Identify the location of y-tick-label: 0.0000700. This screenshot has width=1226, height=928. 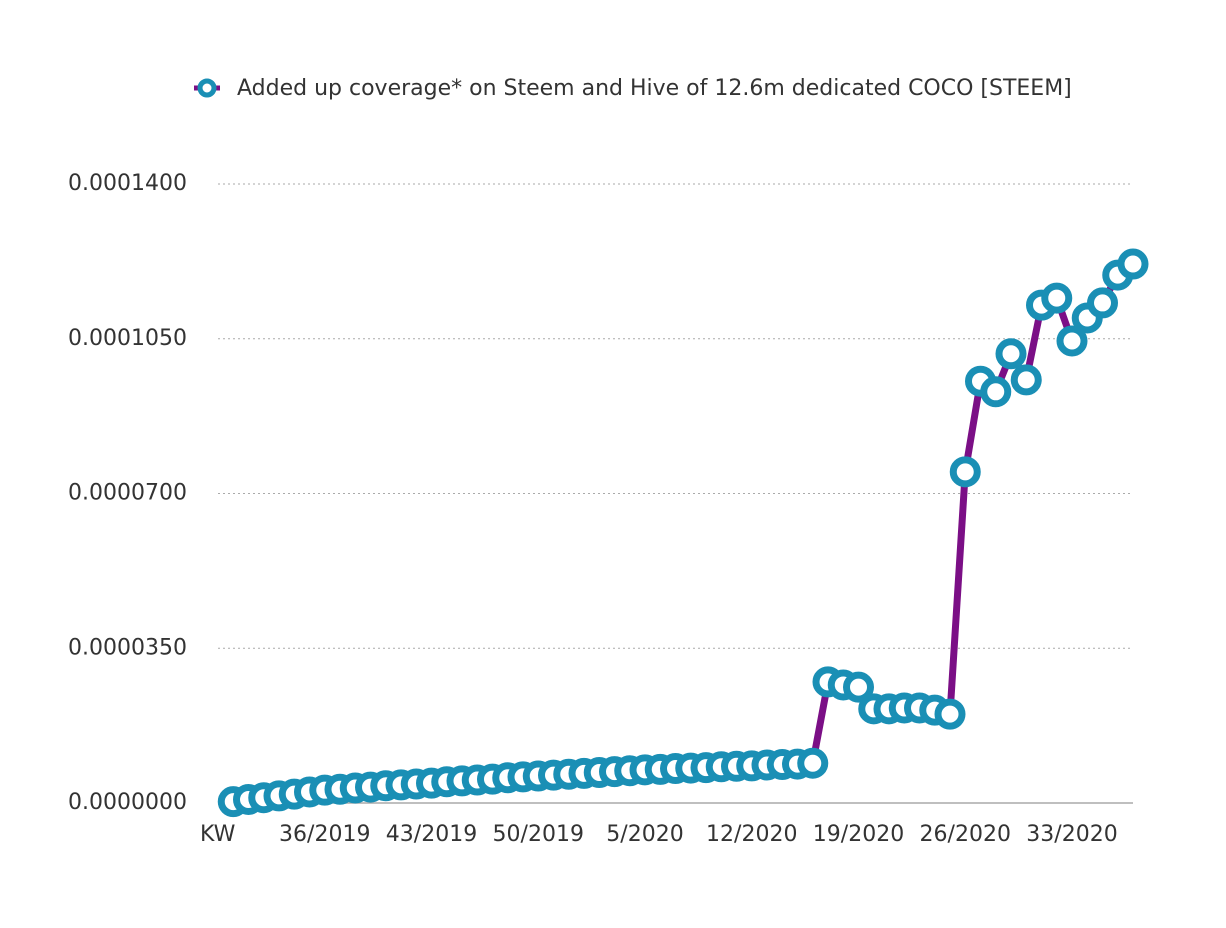
(127, 493).